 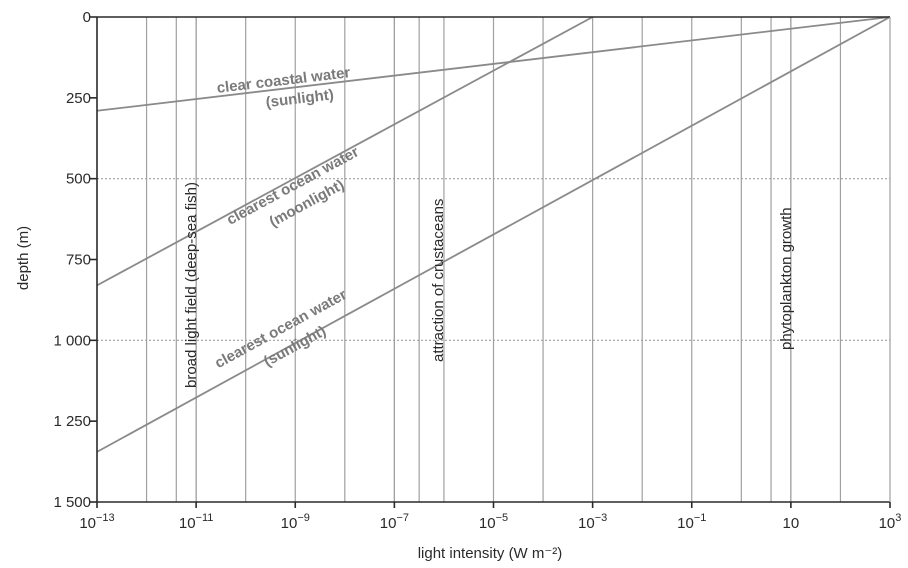 What do you see at coordinates (191, 285) in the screenshot?
I see `threshold-label: broad light field (deep-sea fish)` at bounding box center [191, 285].